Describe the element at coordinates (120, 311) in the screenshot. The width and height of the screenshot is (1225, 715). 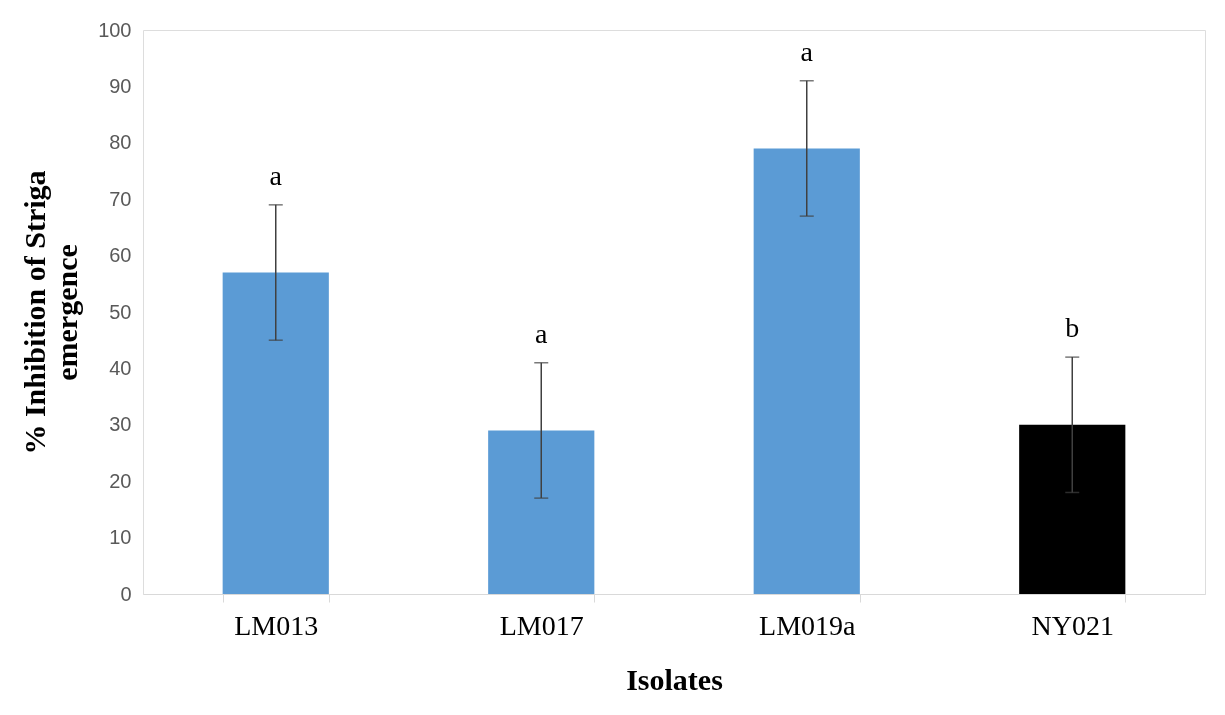
I see `y-tick-label: 50` at that location.